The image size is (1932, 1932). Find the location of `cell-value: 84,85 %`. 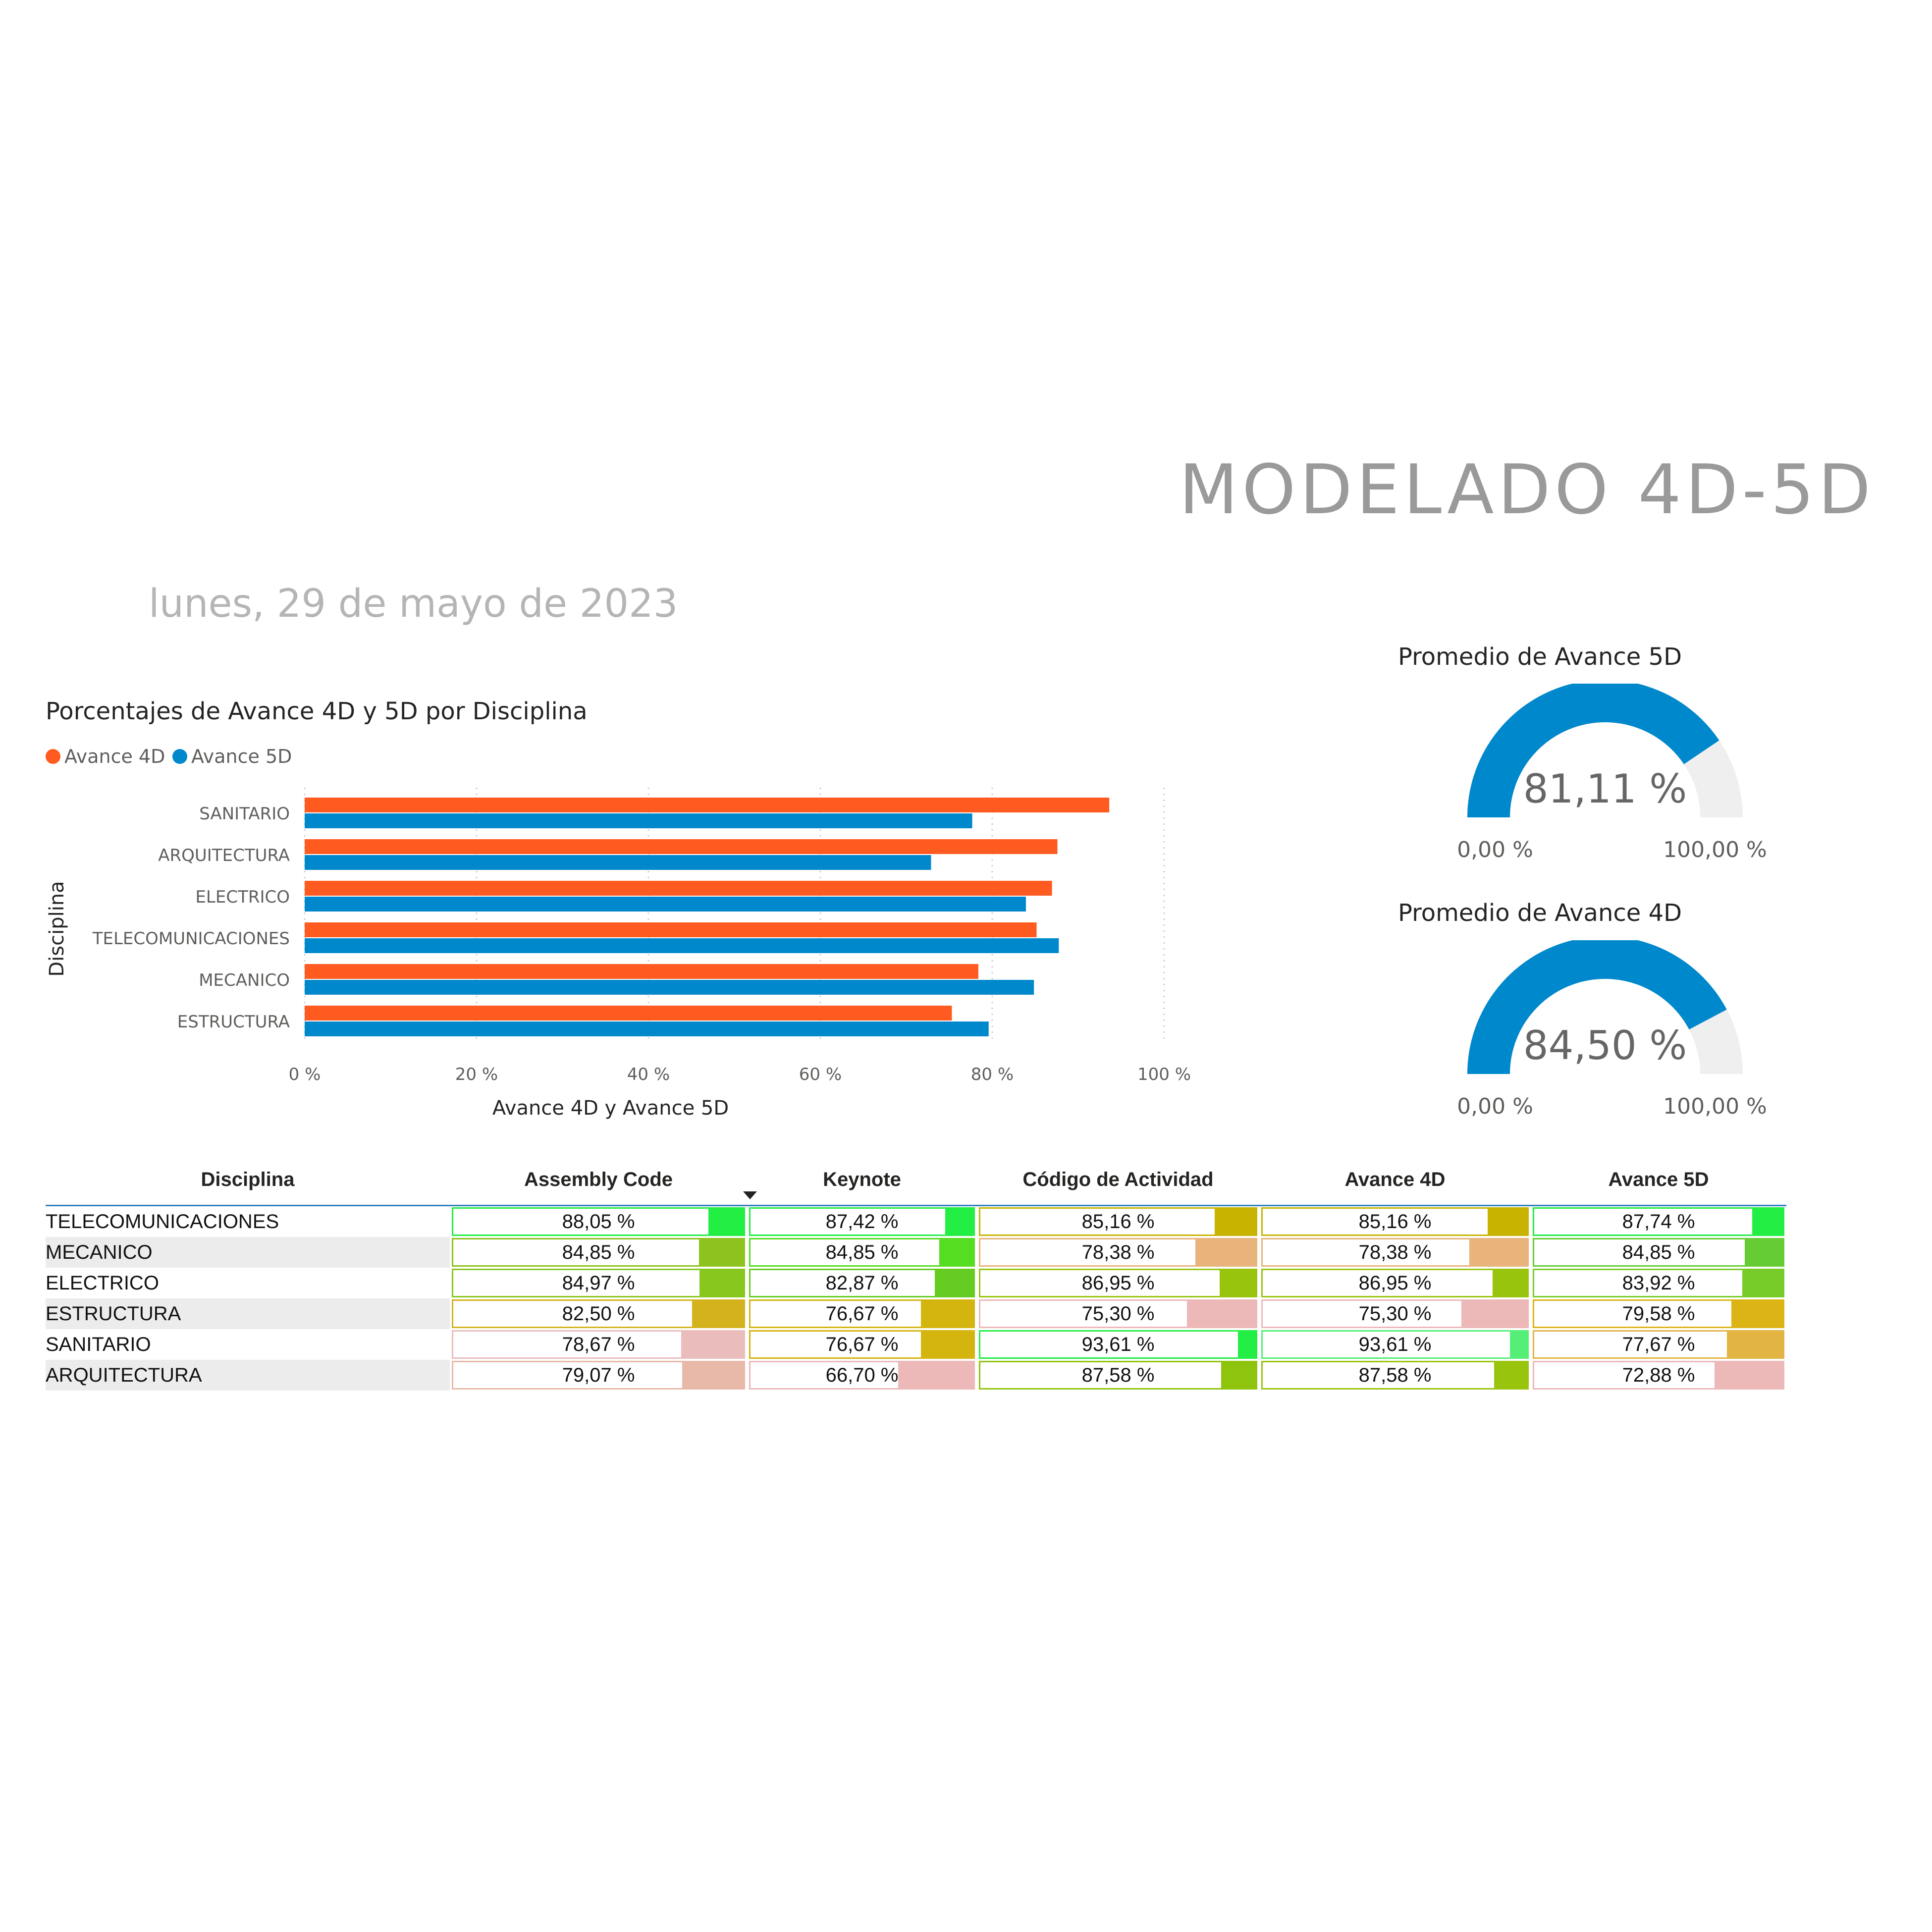

cell-value: 84,85 % is located at coordinates (862, 1252).